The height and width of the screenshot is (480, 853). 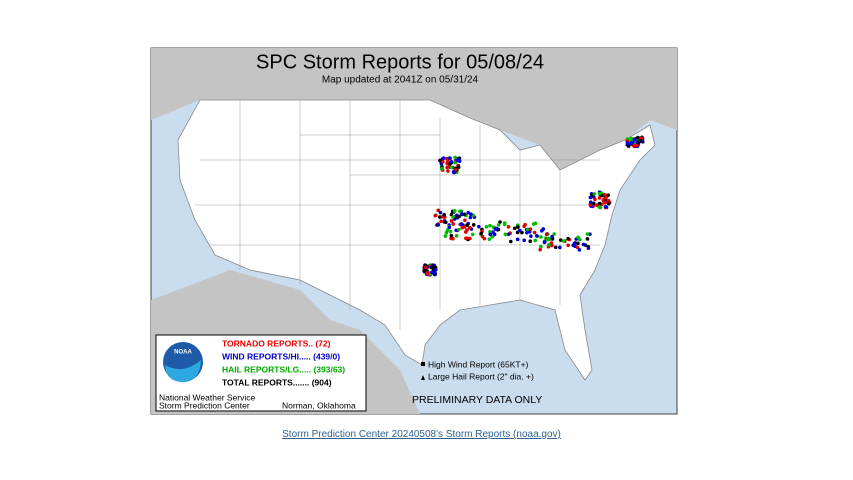 I want to click on report-dots, so click(x=533, y=206).